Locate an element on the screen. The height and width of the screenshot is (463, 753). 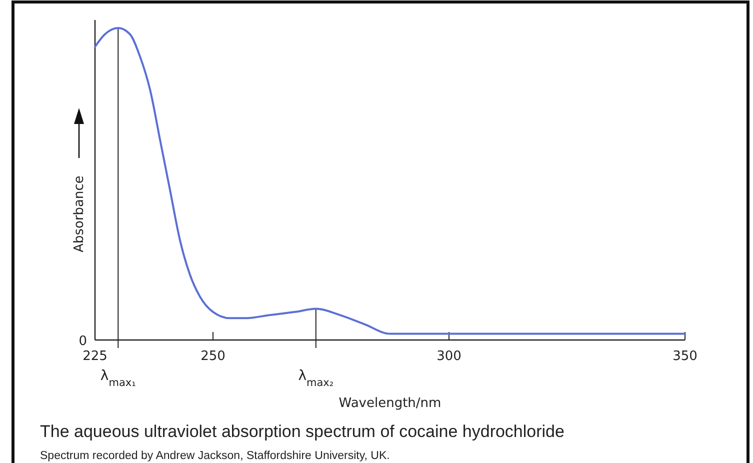
ref-line-label: λ$_{max₂}$ is located at coordinates (316, 378).